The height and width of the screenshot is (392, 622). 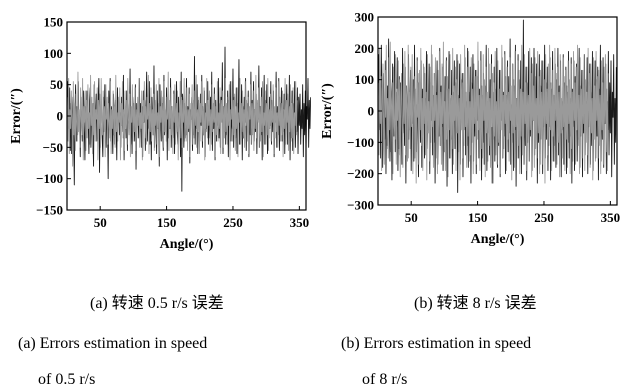 What do you see at coordinates (157, 303) in the screenshot?
I see `caption-a-zh: (a) 转速 0.5 r/s 误差` at bounding box center [157, 303].